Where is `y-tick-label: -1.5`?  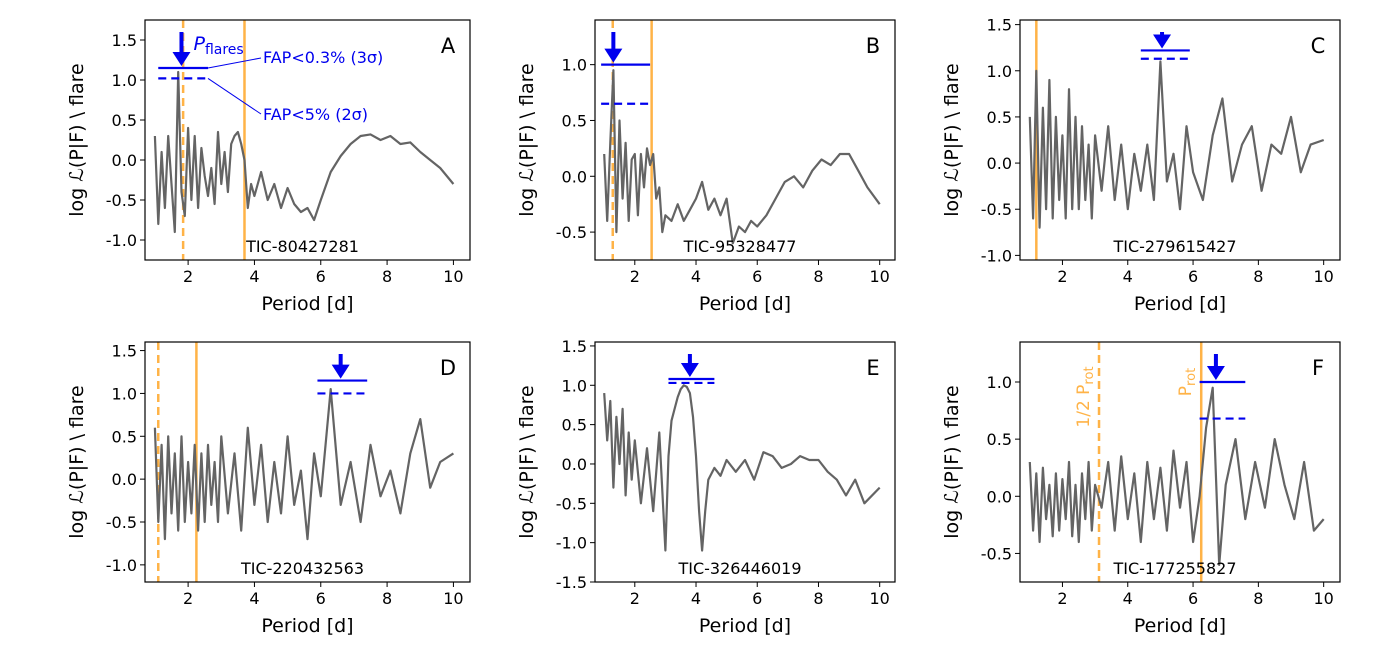
y-tick-label: -1.5 is located at coordinates (571, 582).